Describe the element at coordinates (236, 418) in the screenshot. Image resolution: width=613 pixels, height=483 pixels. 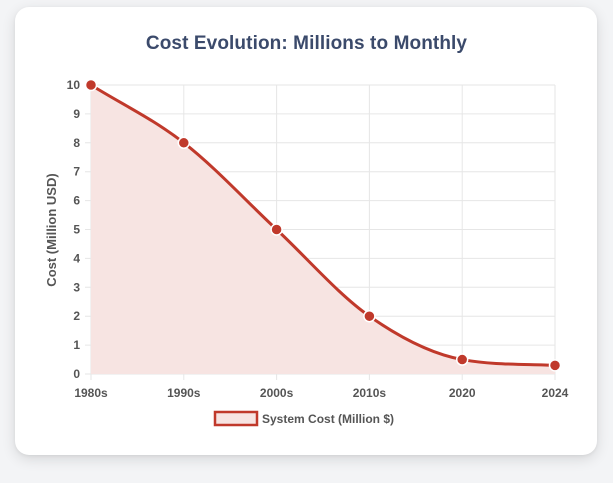
I see `legend-swatch` at that location.